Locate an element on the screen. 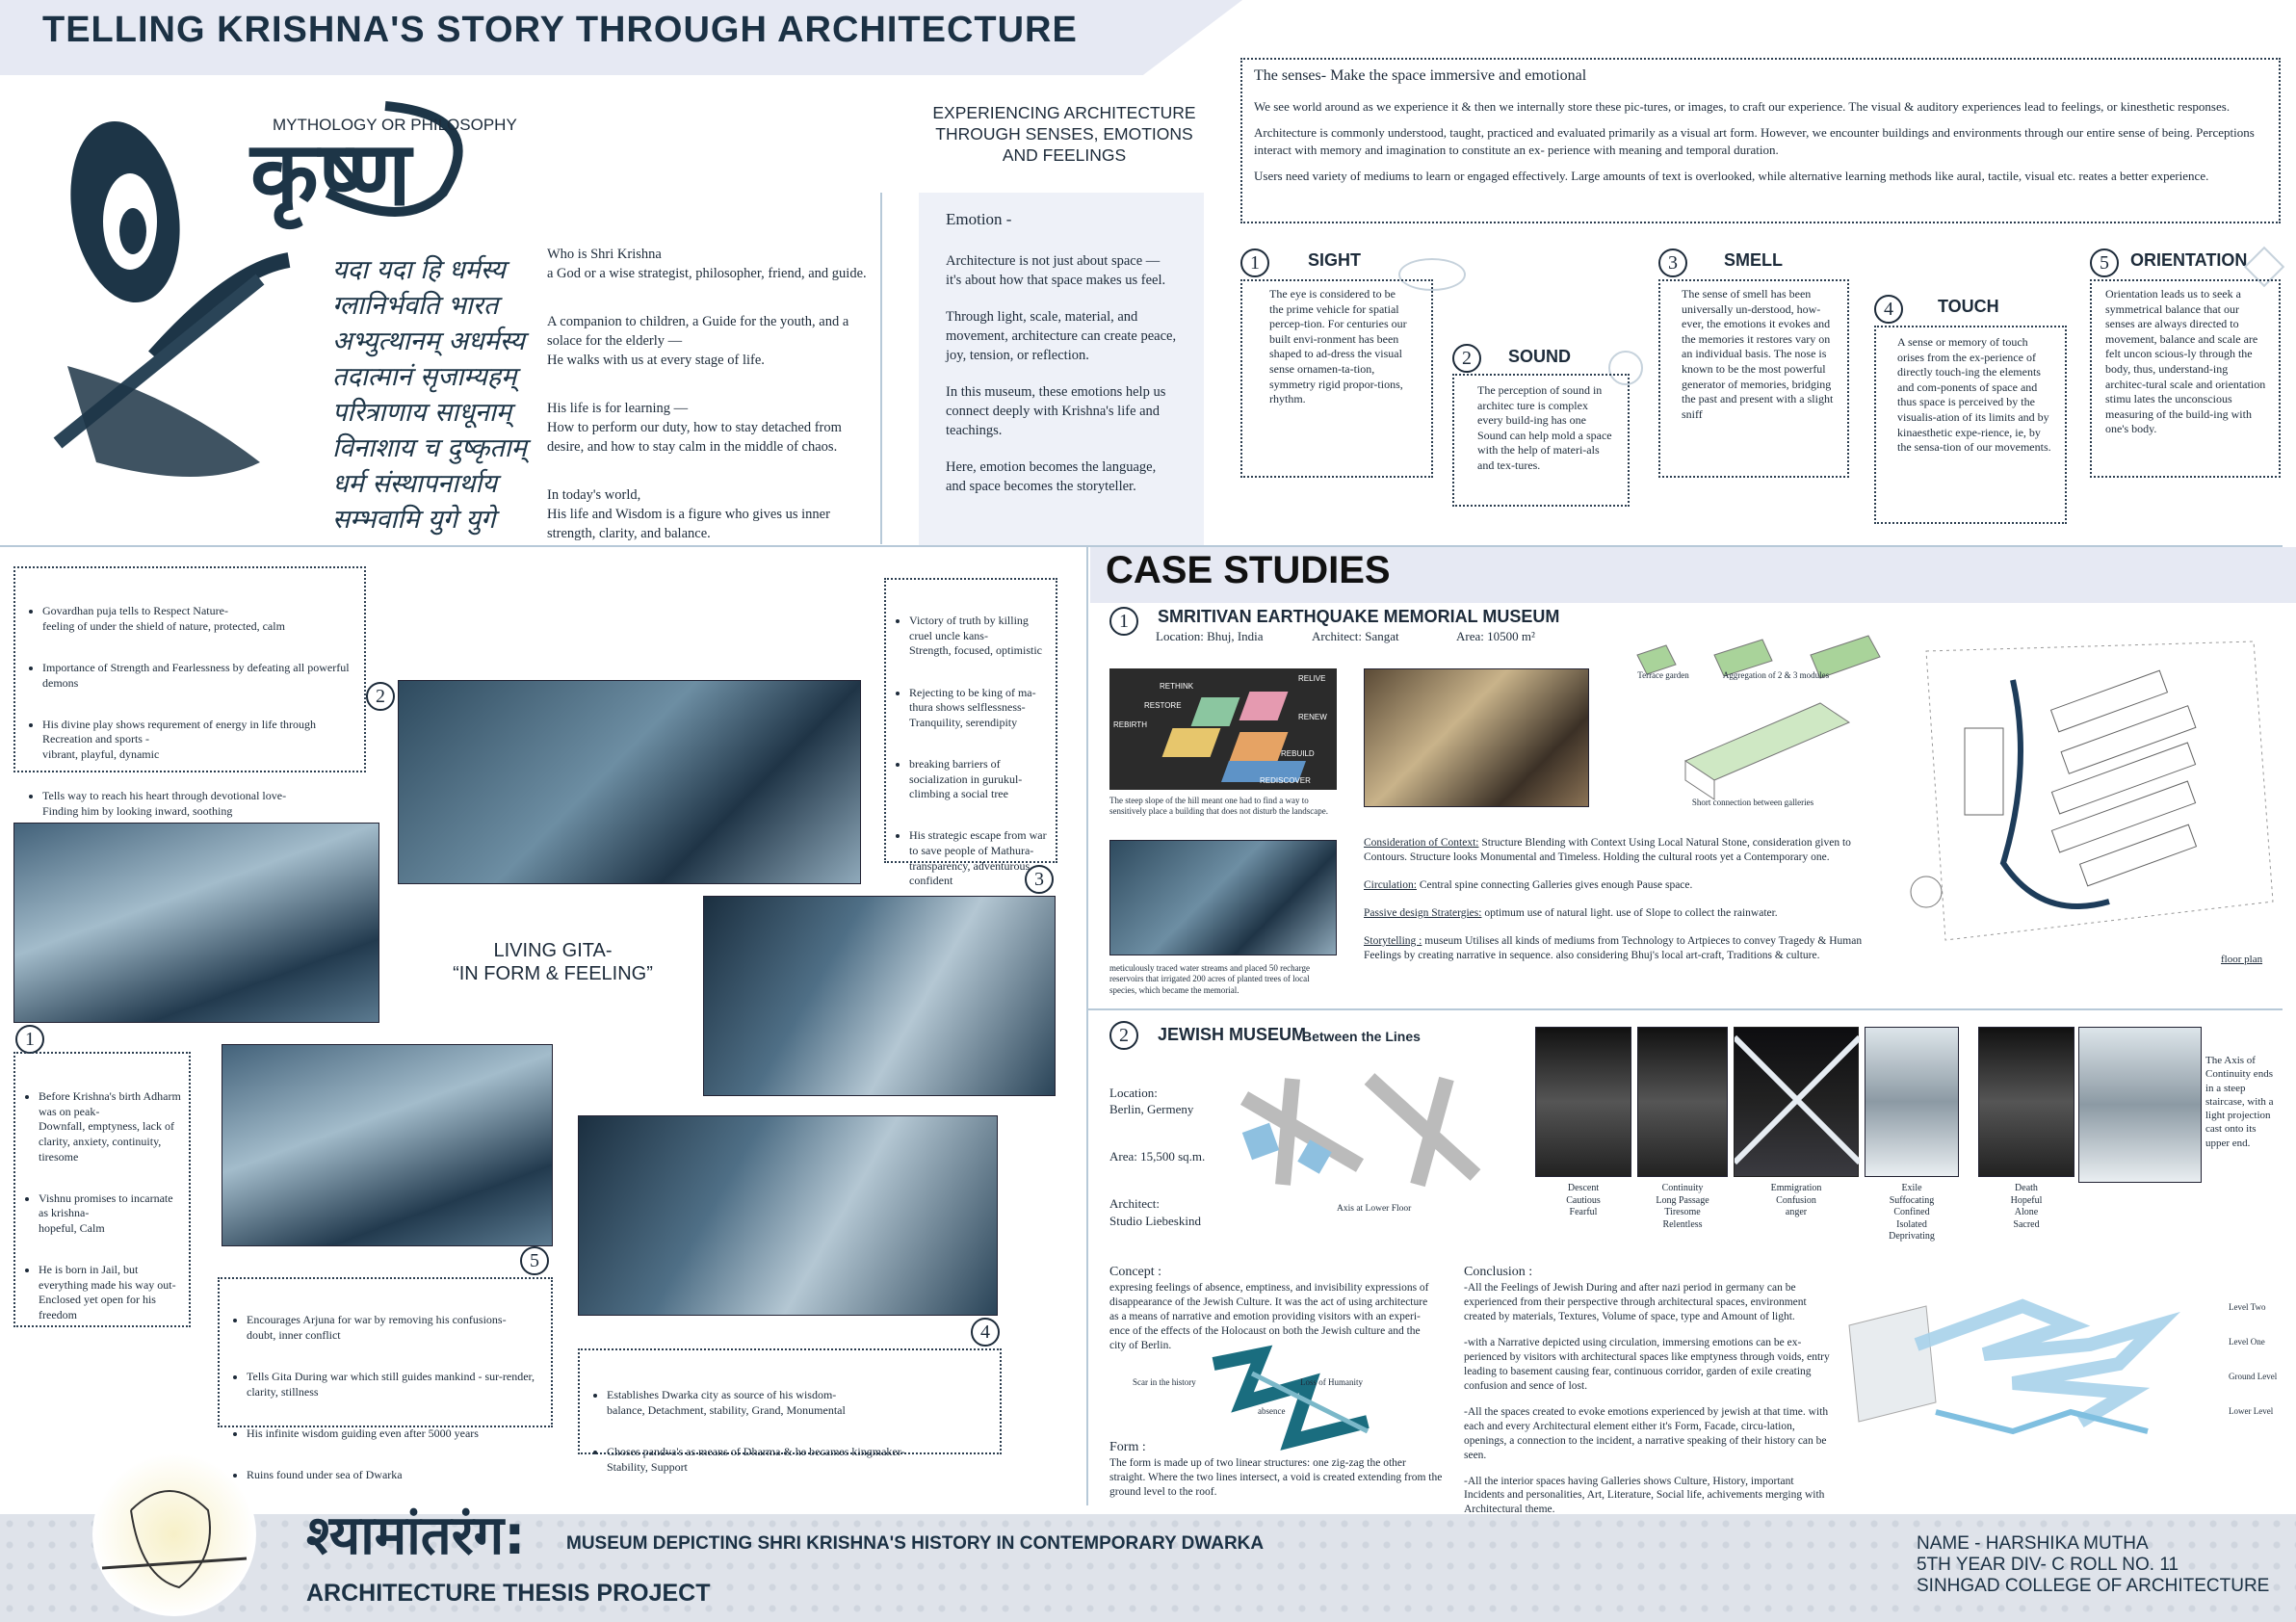  zone-label: REBUILD is located at coordinates (1298, 753).